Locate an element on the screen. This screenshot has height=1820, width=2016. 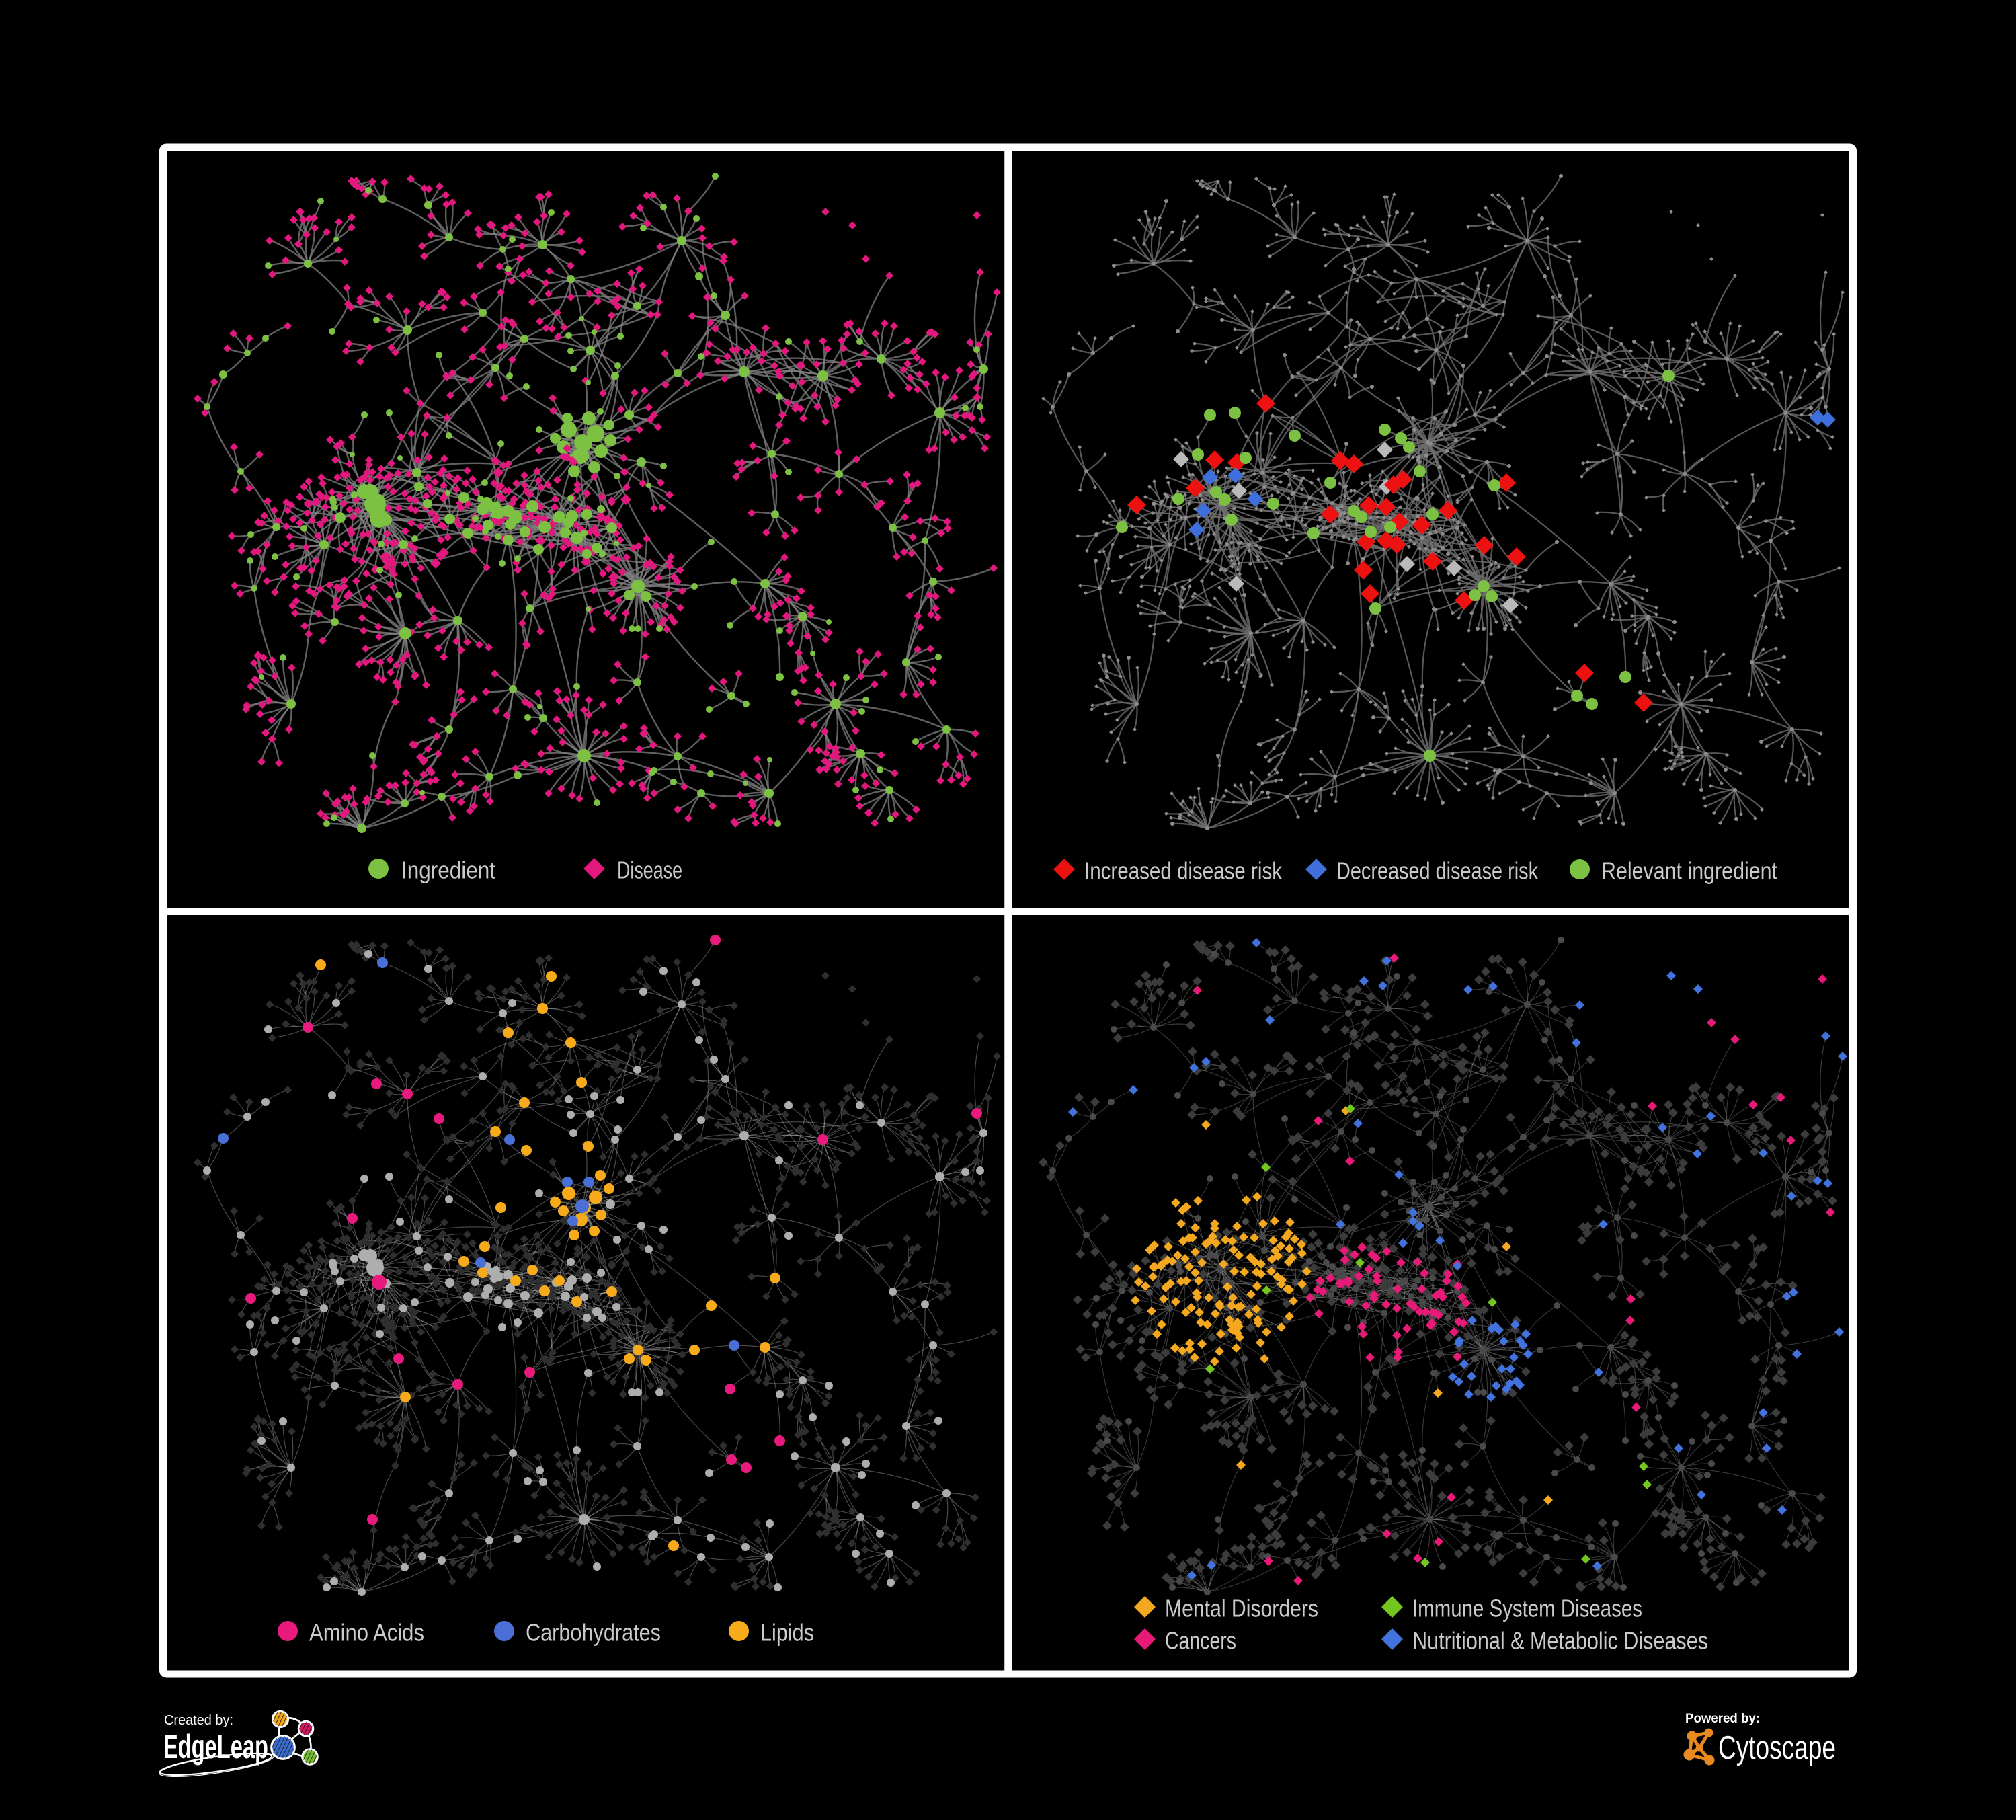
svg-text: Cytoscape is located at coordinates (1777, 1748).